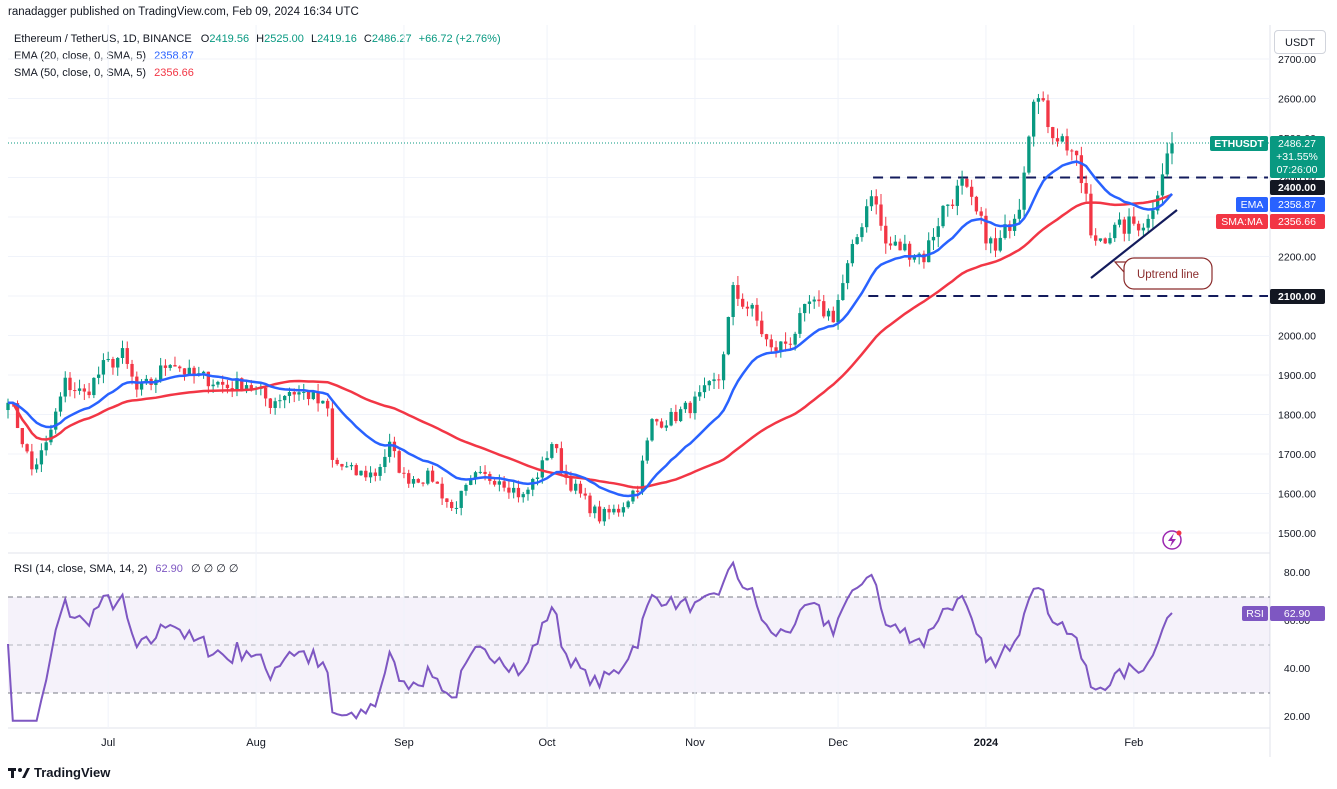  What do you see at coordinates (1297, 204) in the screenshot?
I see `ema-value-box` at bounding box center [1297, 204].